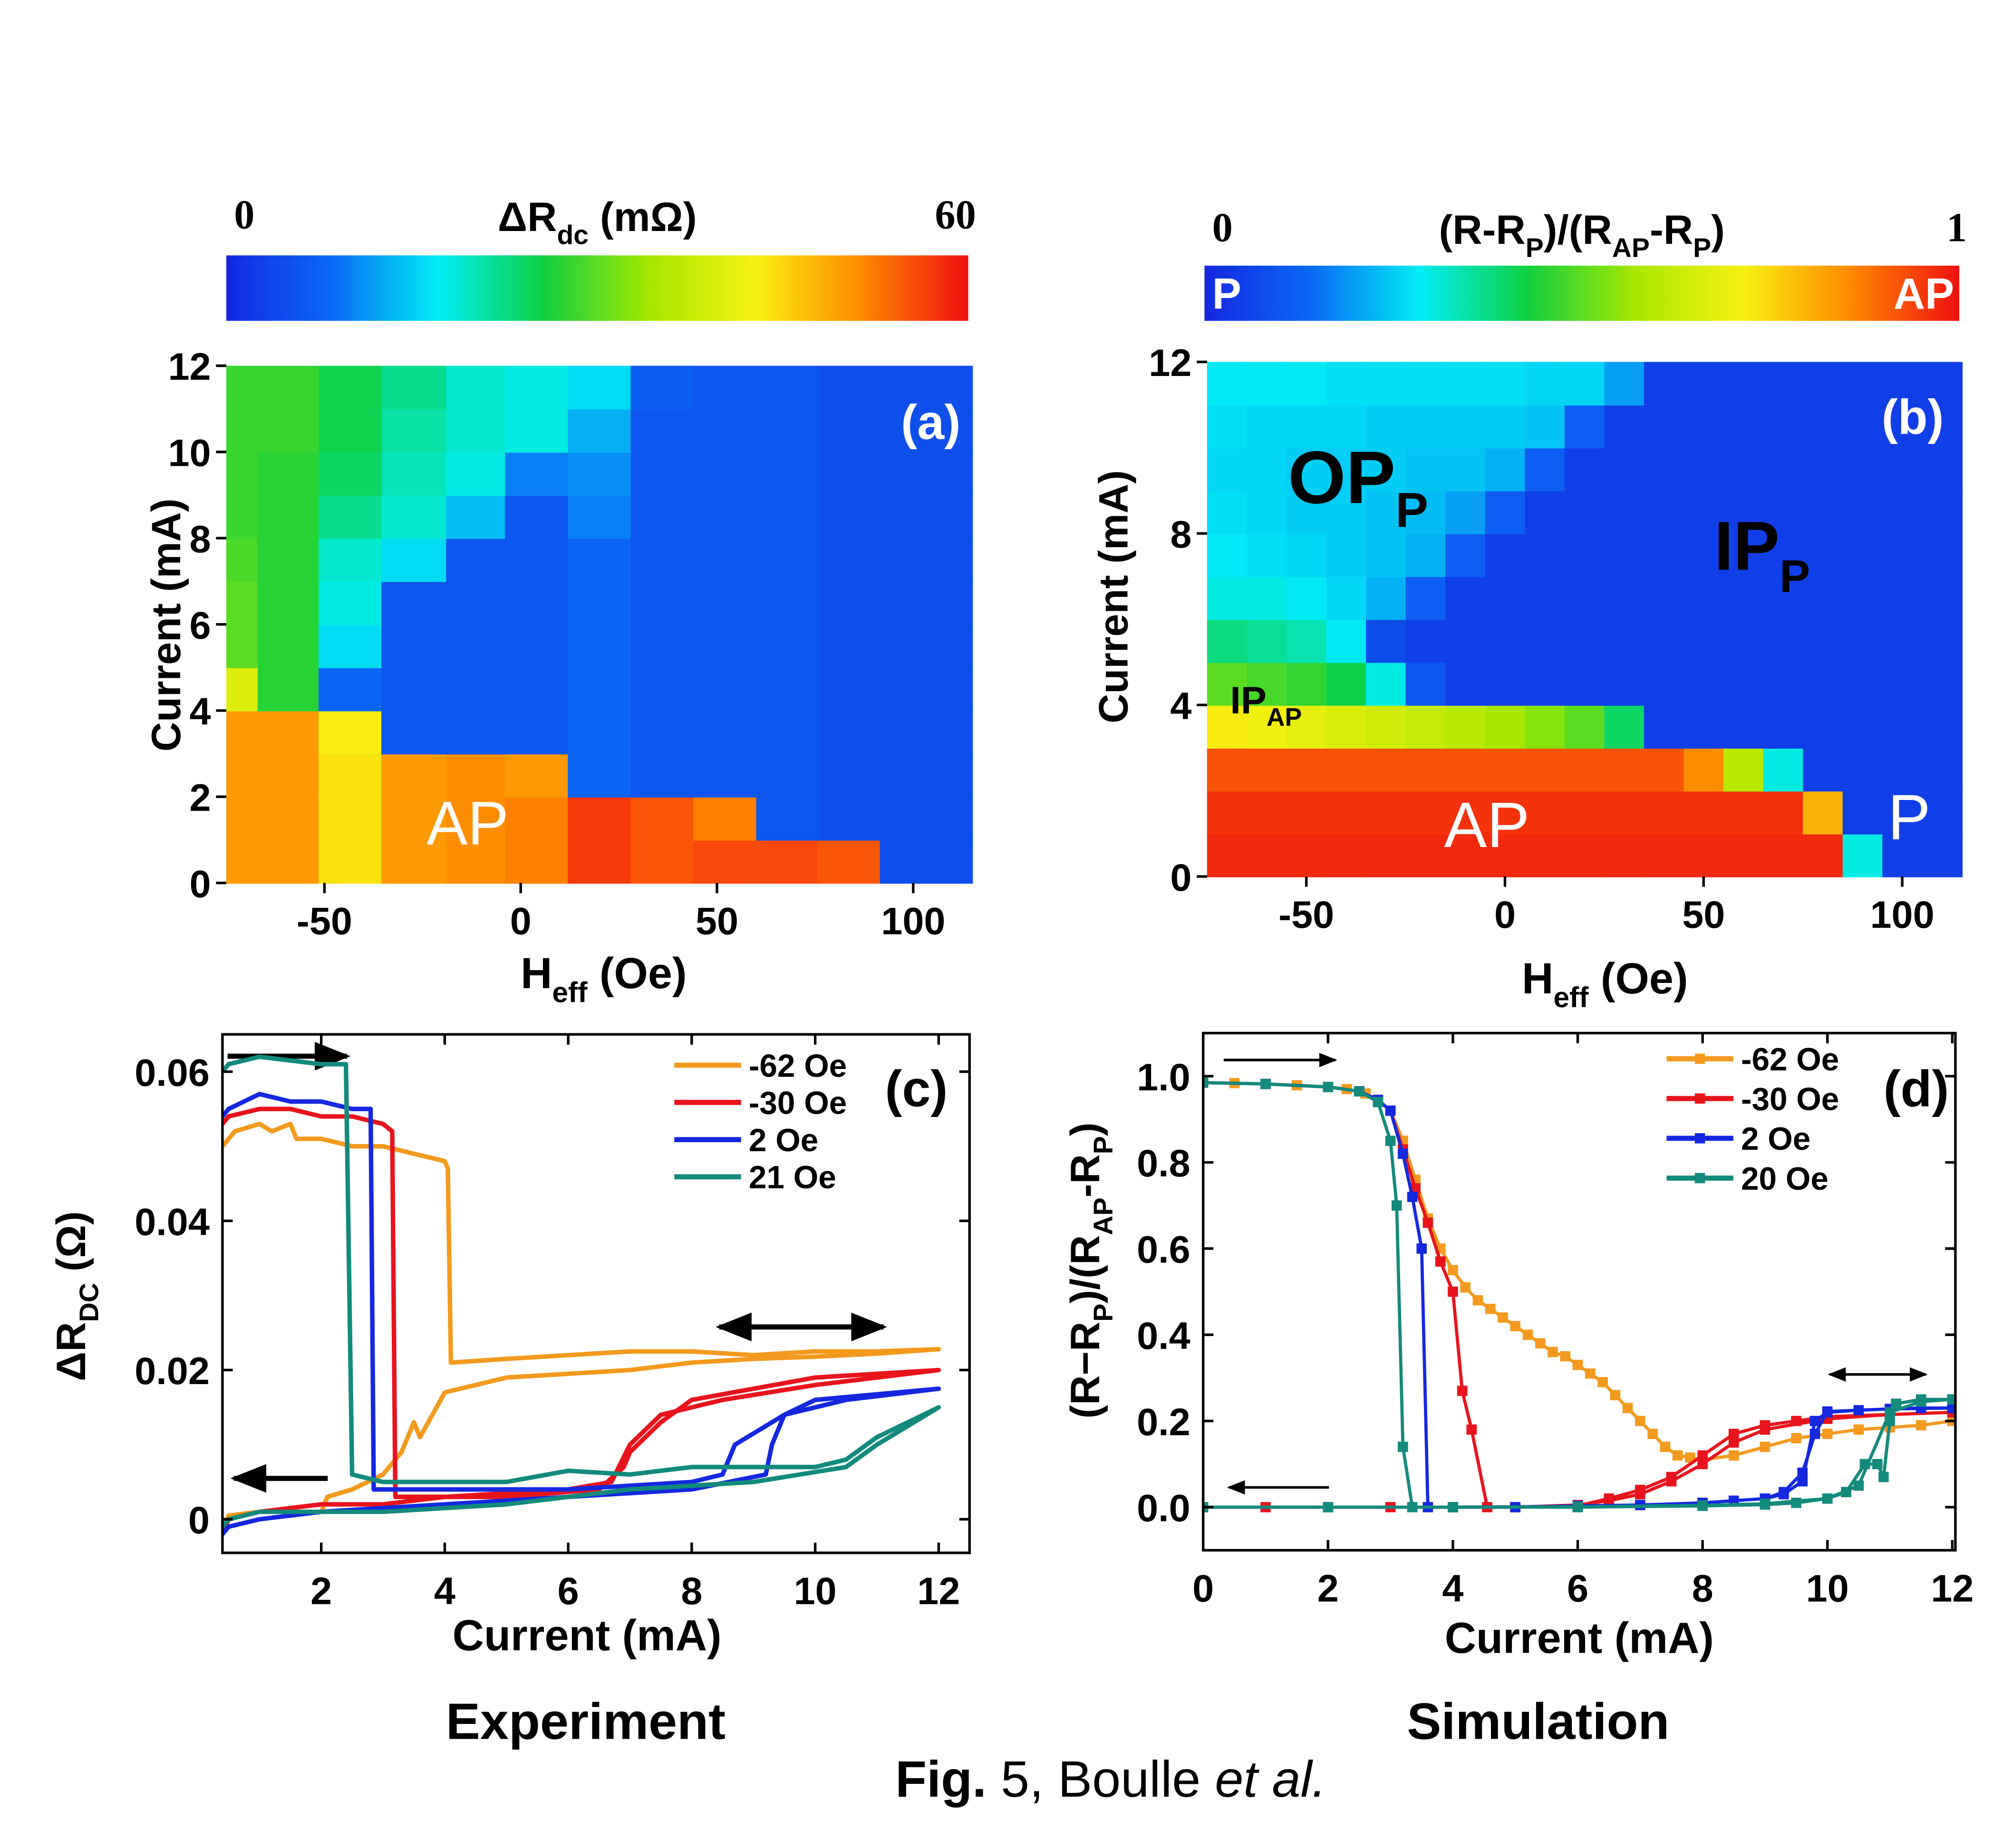  What do you see at coordinates (200, 539) in the screenshot?
I see `y-tick-label: 8` at bounding box center [200, 539].